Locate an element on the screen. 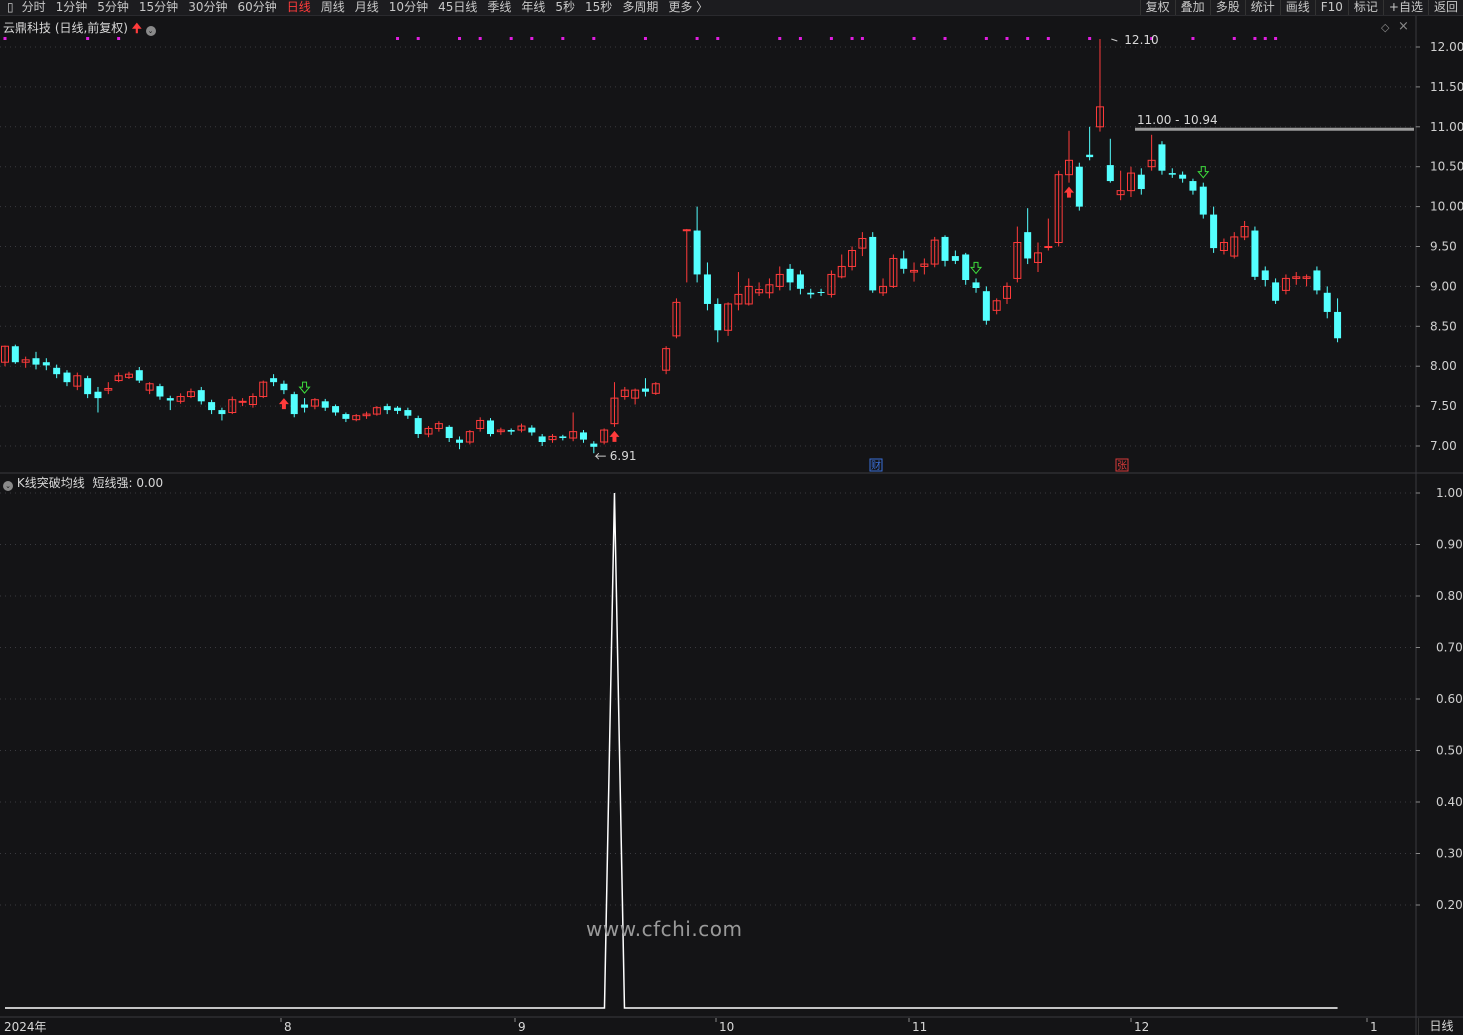 The image size is (1463, 1035). toolbar-action-button: 标记 is located at coordinates (1365, 7).